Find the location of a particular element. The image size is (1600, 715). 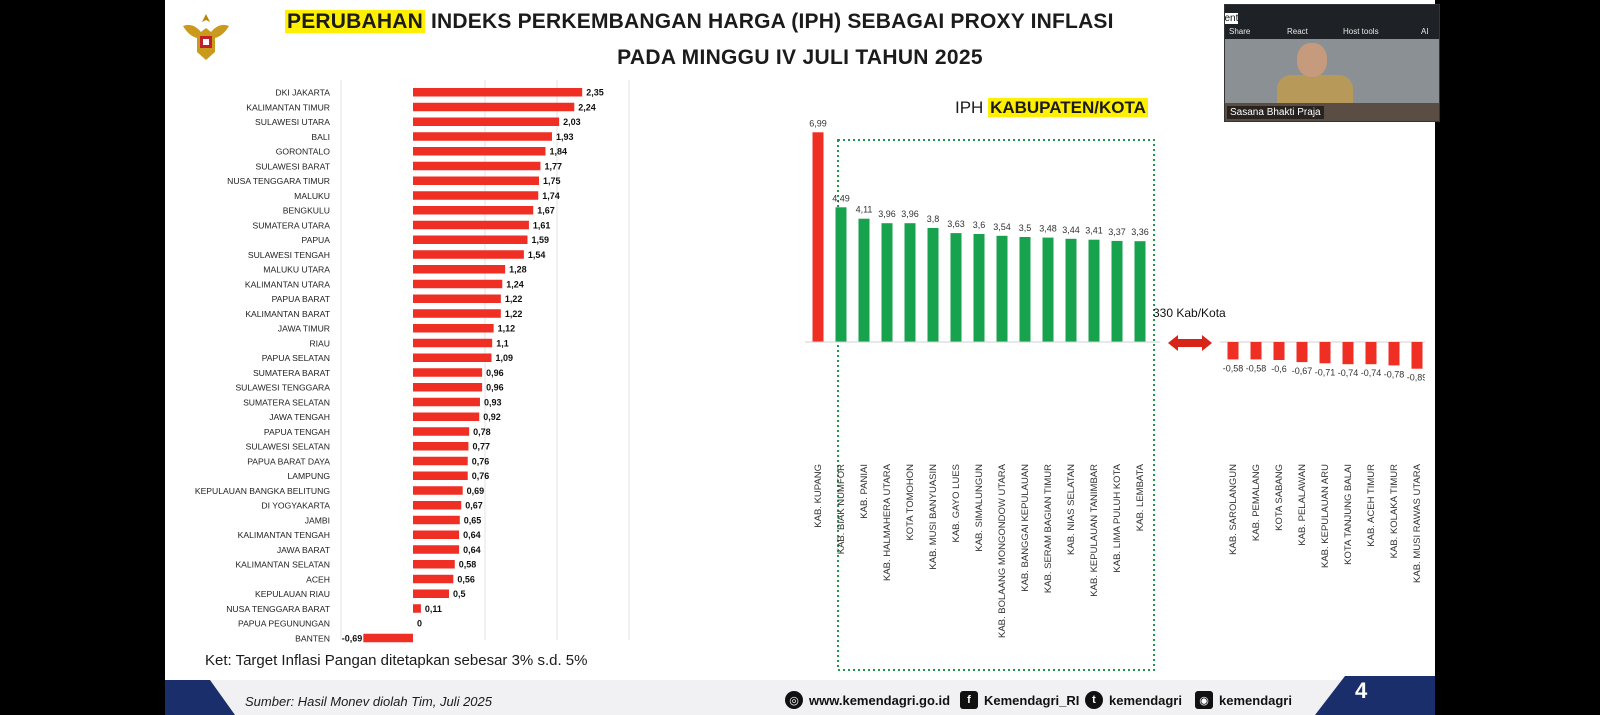

kabupaten-bottom-category-label: KOTA SABANG is located at coordinates (1279, 497).